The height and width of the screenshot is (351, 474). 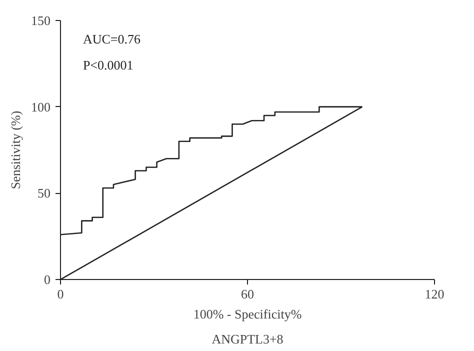 I want to click on annotation: AUC=0.76, so click(x=111, y=38).